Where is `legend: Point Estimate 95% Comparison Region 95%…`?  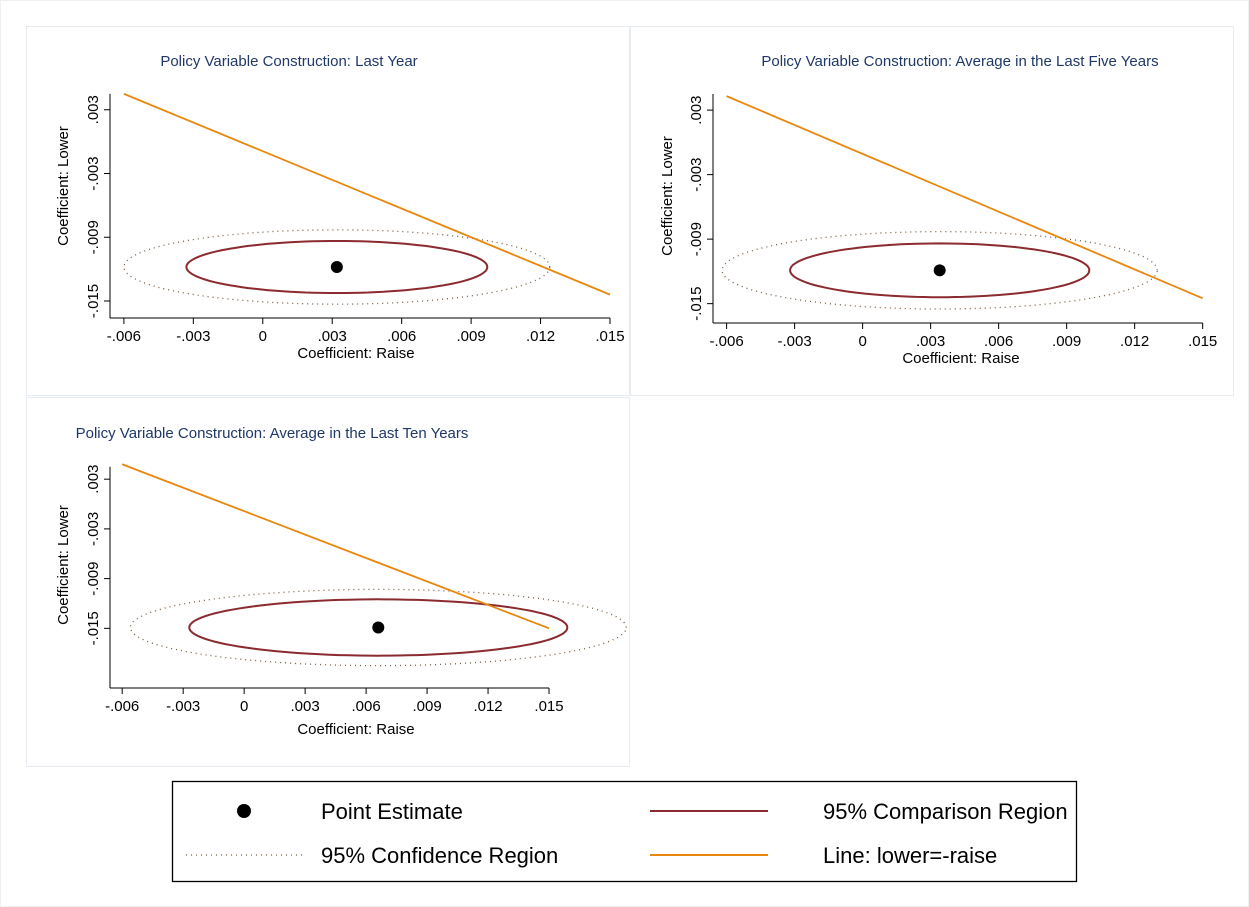
legend: Point Estimate 95% Comparison Region 95%… is located at coordinates (624, 831).